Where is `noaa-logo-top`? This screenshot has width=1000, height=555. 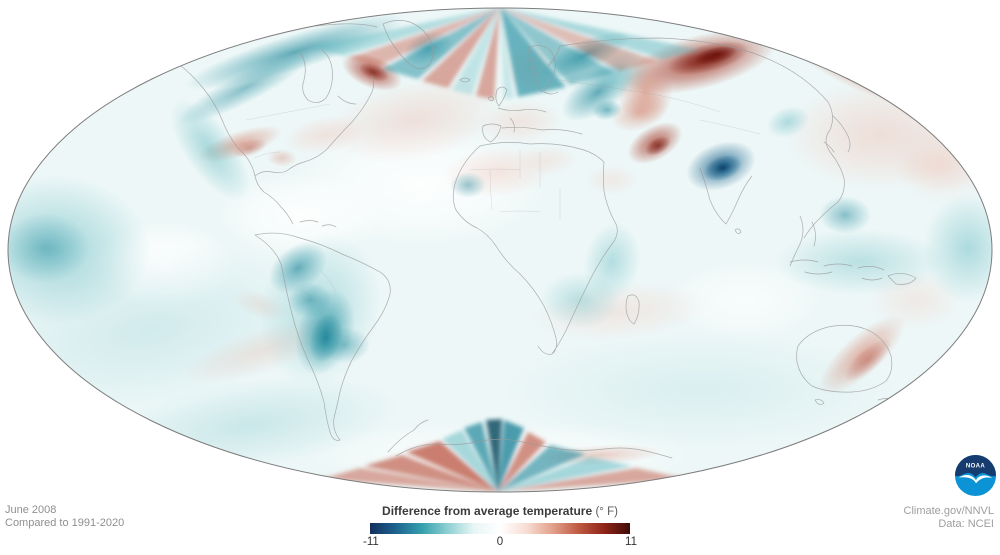
noaa-logo-top is located at coordinates (975, 466).